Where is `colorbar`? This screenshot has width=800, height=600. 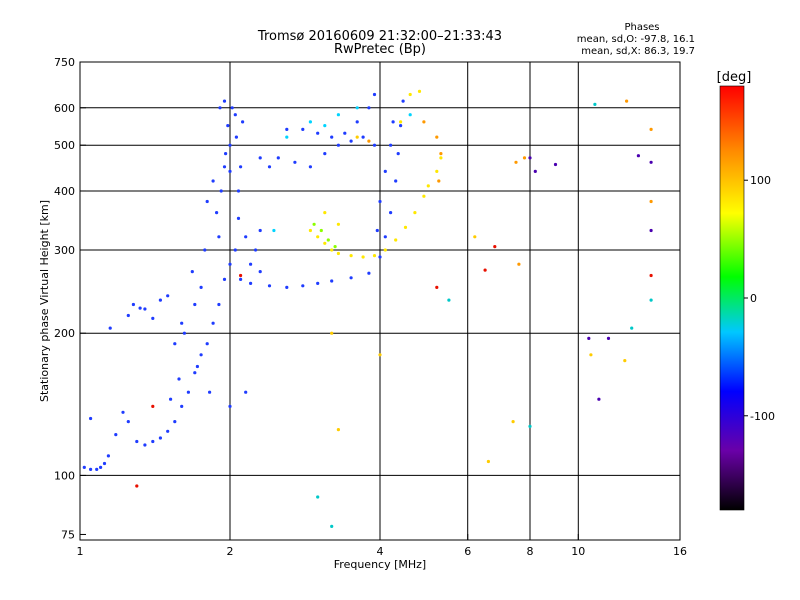
colorbar is located at coordinates (732, 298).